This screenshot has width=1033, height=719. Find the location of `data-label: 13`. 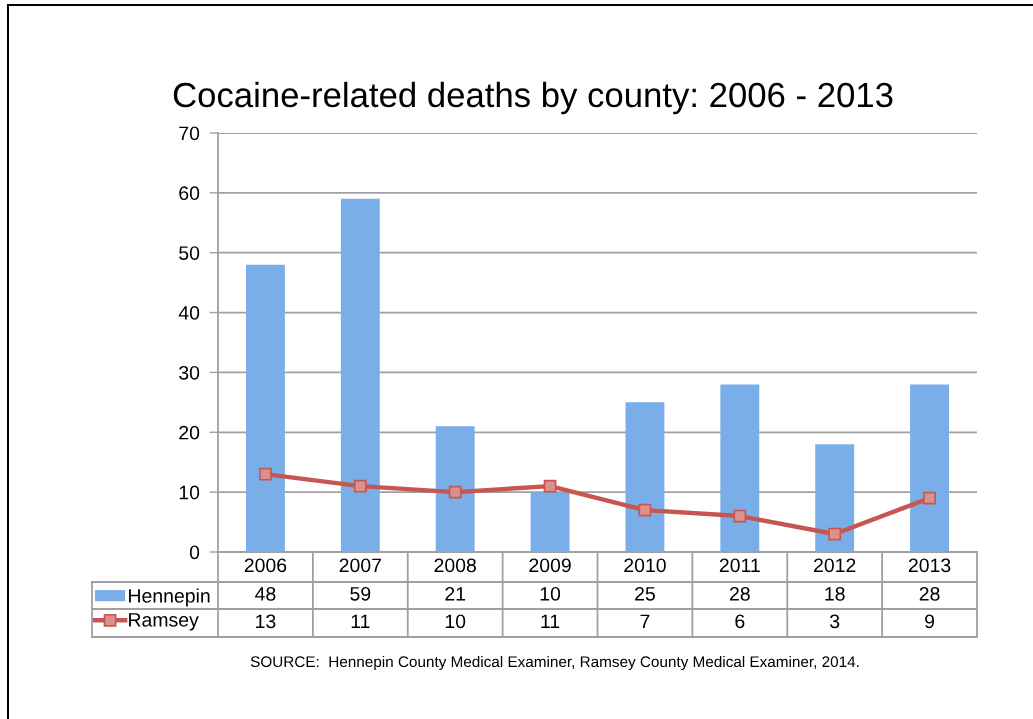

data-label: 13 is located at coordinates (266, 621).